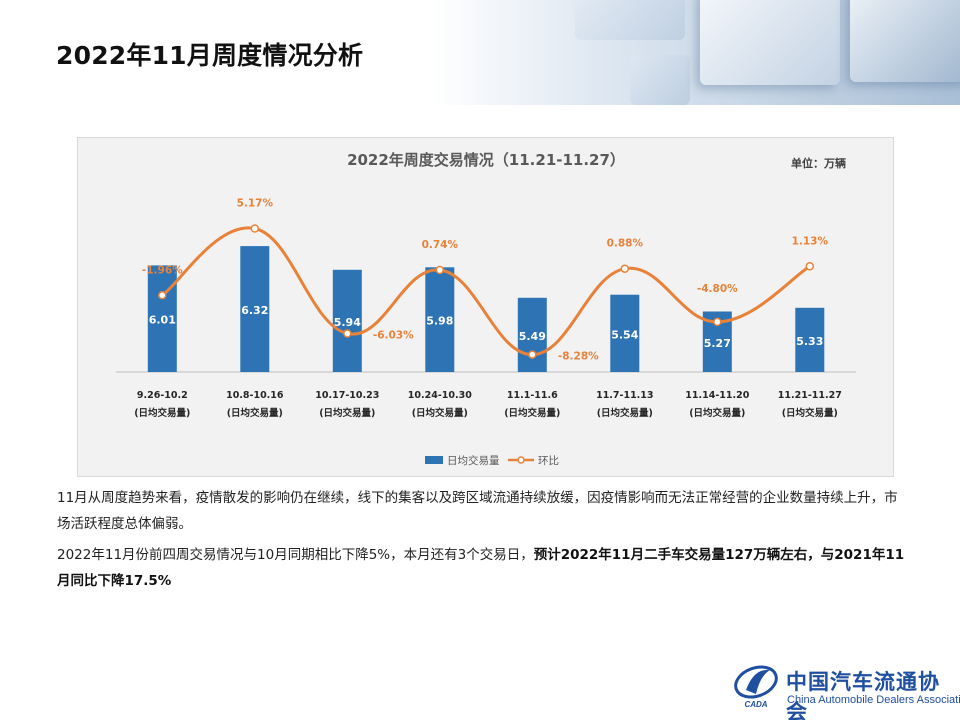 This screenshot has height=720, width=960. Describe the element at coordinates (717, 289) in the screenshot. I see `line-value-label-7: -4.80%` at that location.